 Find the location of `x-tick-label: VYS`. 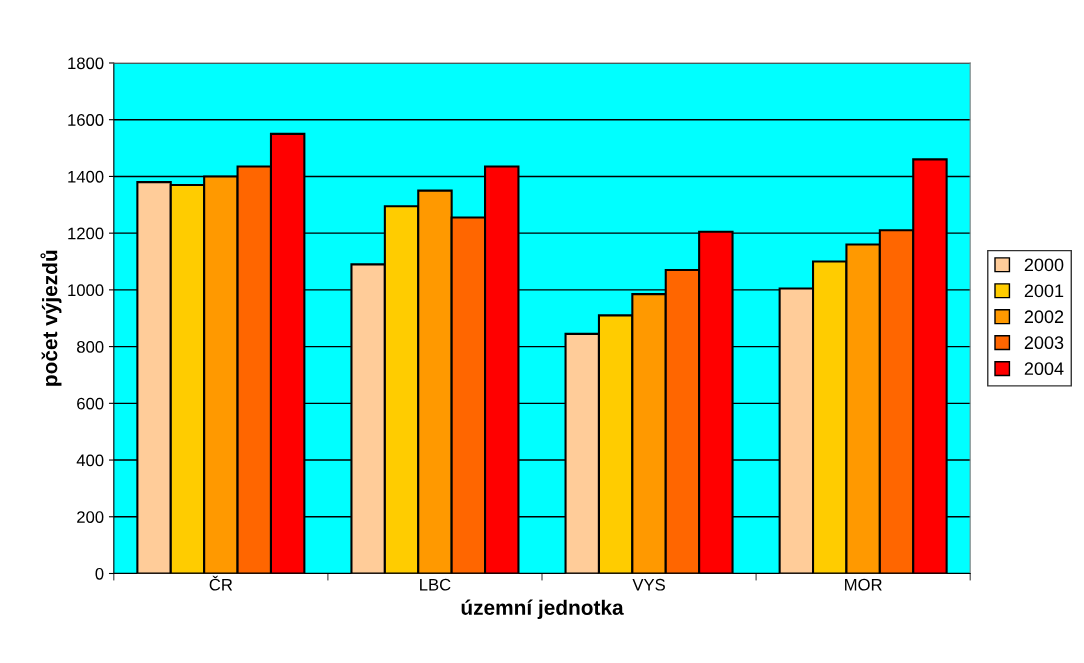

x-tick-label: VYS is located at coordinates (648, 584).